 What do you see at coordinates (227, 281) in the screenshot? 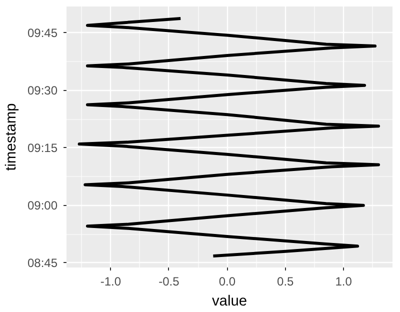
I see `x-tick-label: 0.0` at bounding box center [227, 281].